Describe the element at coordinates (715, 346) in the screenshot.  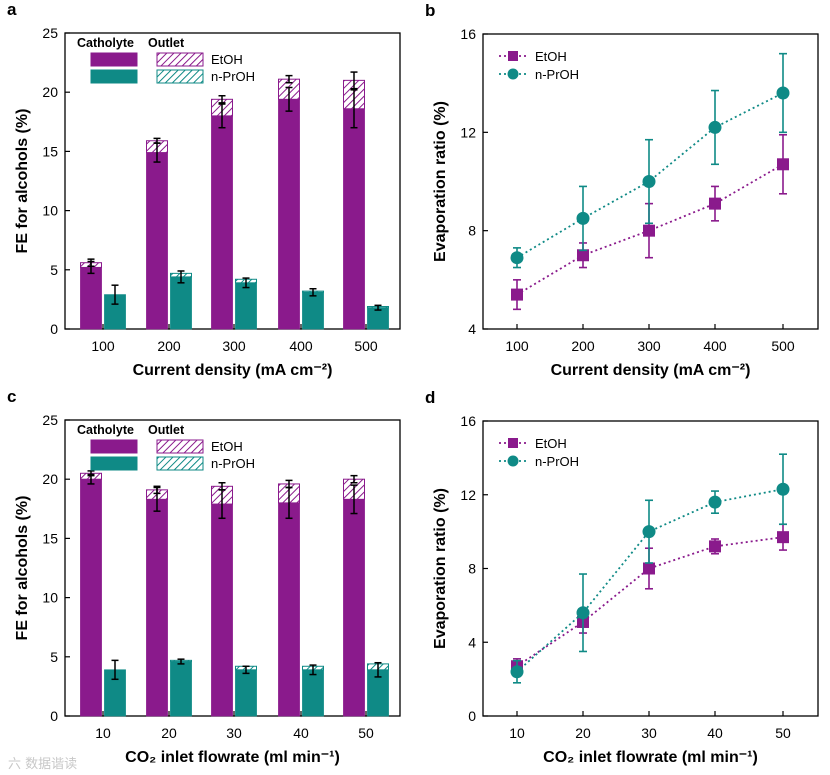
I see `x-tick-label: 400` at that location.